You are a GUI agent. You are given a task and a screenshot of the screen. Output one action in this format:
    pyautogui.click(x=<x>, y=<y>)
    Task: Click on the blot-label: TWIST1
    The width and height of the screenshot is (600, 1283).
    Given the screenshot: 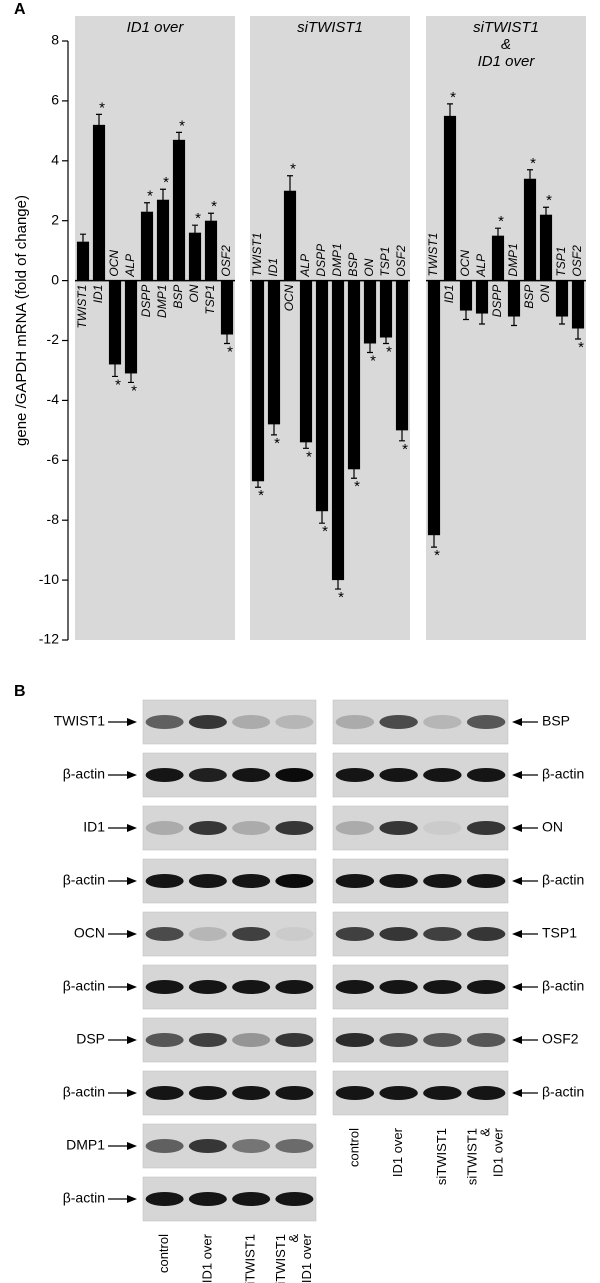 What is the action you would take?
    pyautogui.click(x=80, y=721)
    